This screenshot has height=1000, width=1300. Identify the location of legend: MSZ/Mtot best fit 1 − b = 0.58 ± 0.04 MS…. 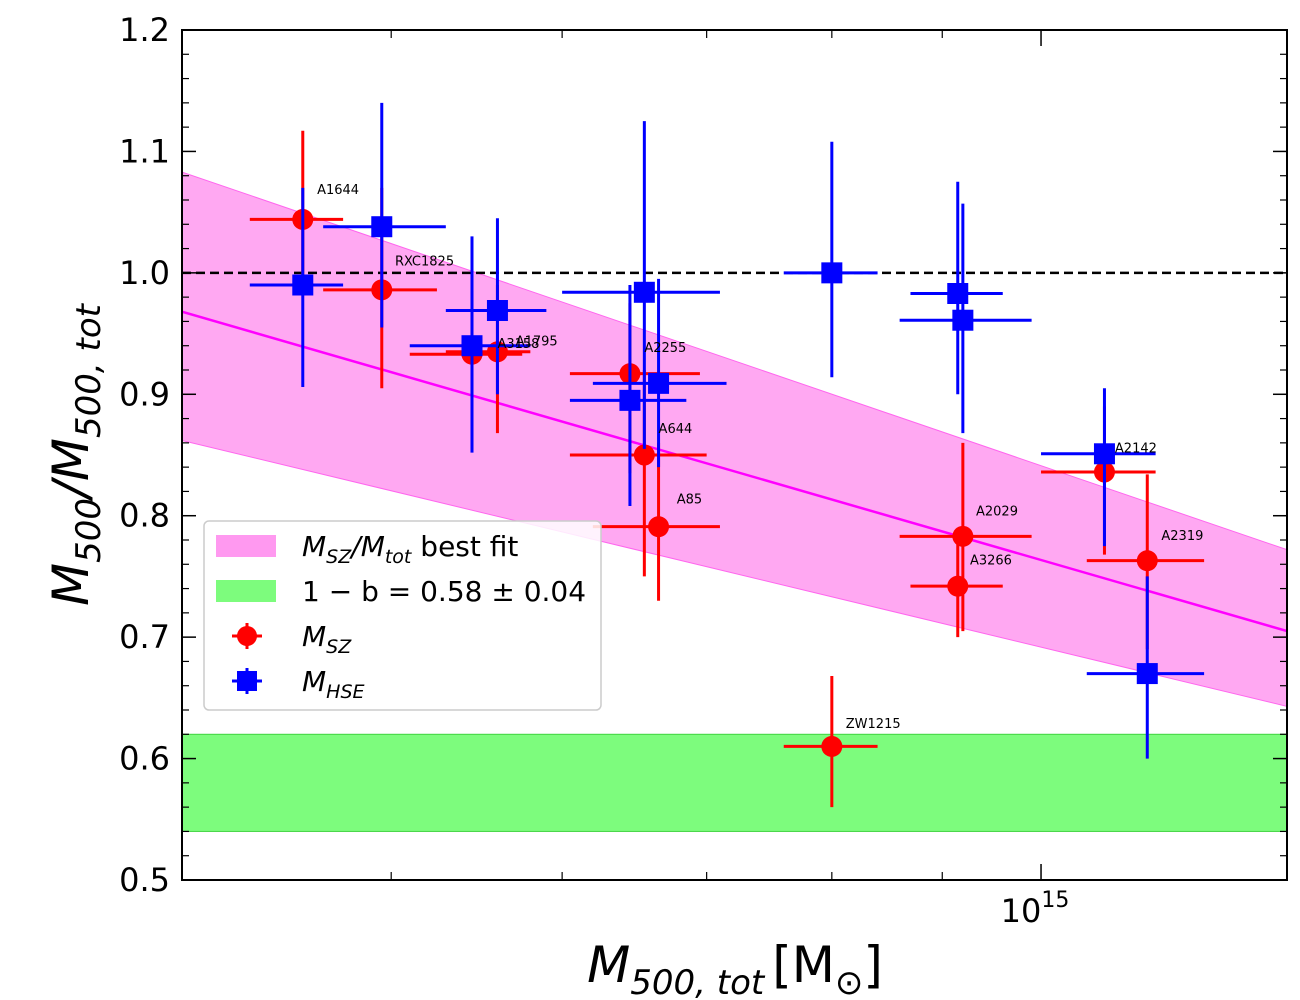
(402, 615).